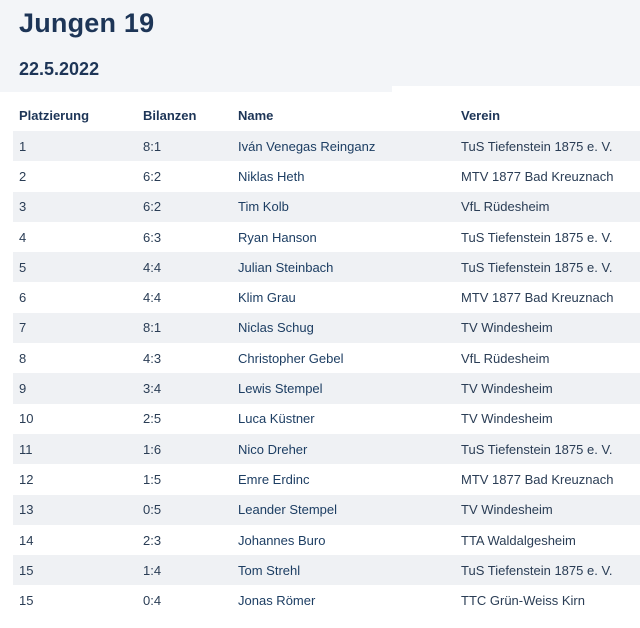 This screenshot has width=640, height=628. Describe the element at coordinates (184, 570) in the screenshot. I see `record-cell: 1:4` at that location.